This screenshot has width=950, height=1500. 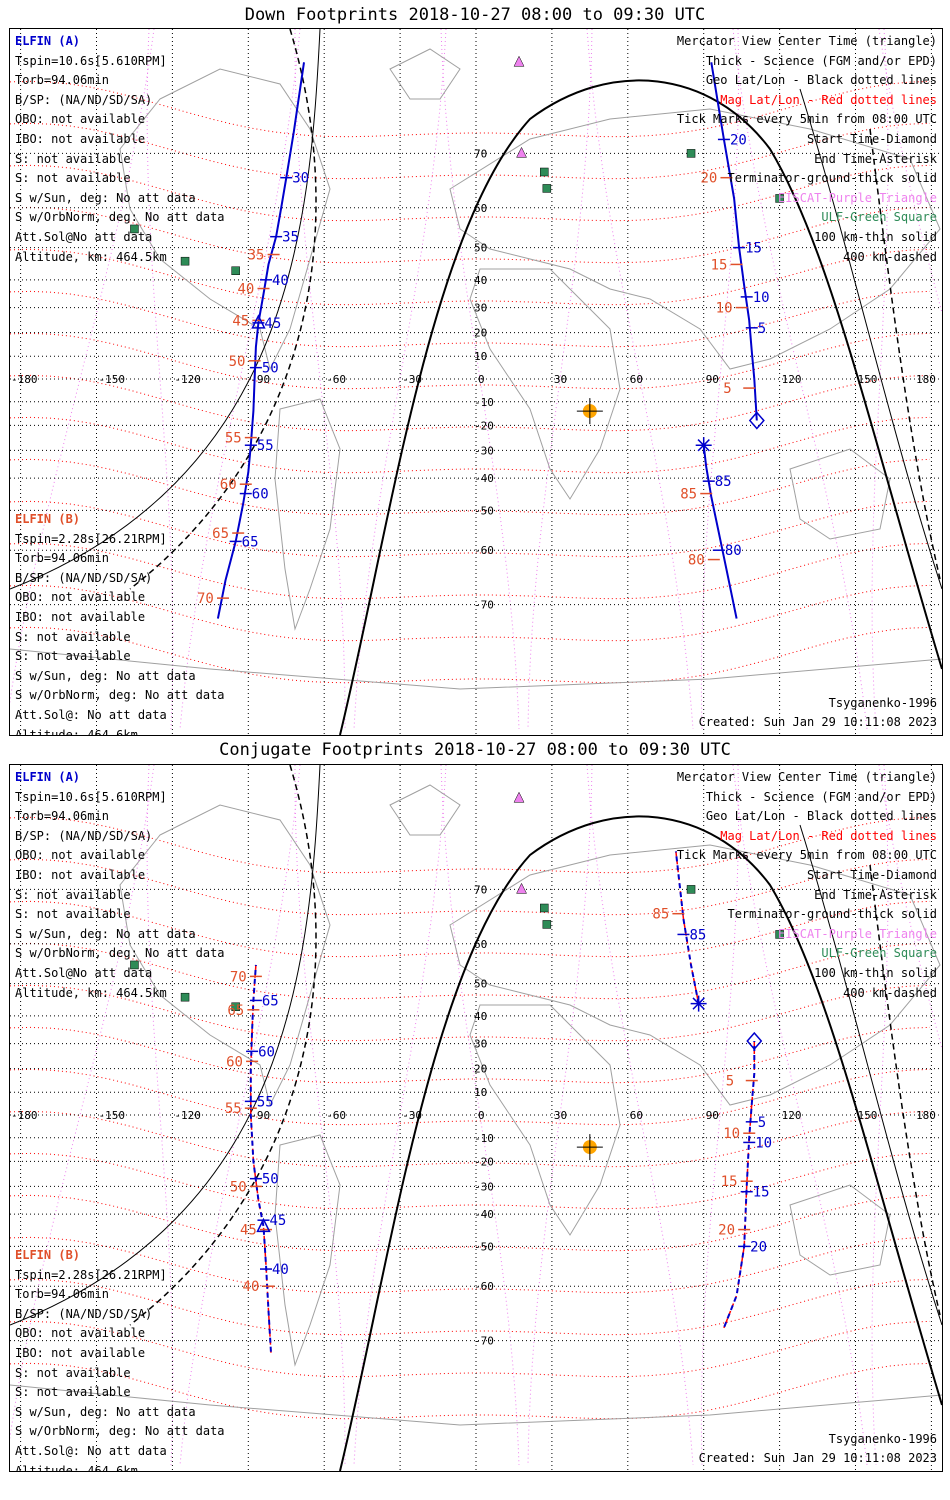 What do you see at coordinates (112, 379) in the screenshot?
I see `lon-tick-label: -150` at bounding box center [112, 379].